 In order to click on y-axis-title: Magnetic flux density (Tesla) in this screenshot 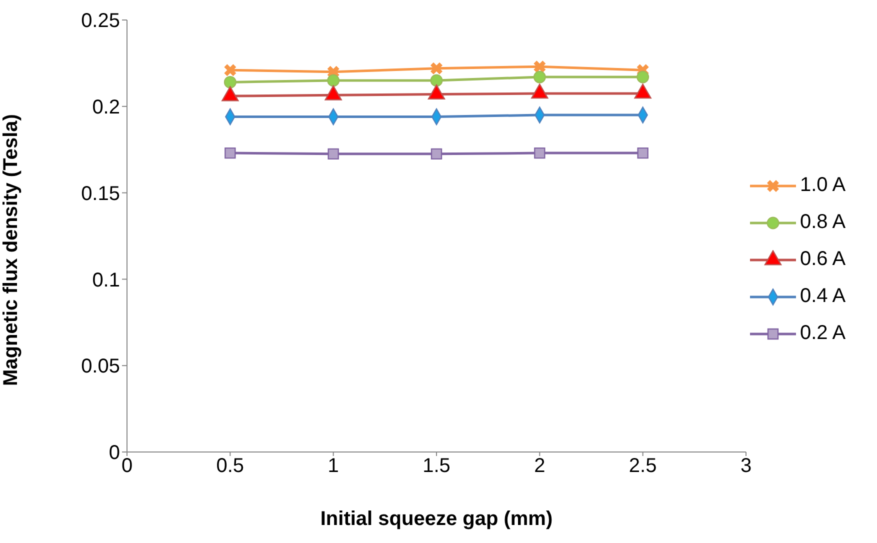, I will do `click(11, 250)`.